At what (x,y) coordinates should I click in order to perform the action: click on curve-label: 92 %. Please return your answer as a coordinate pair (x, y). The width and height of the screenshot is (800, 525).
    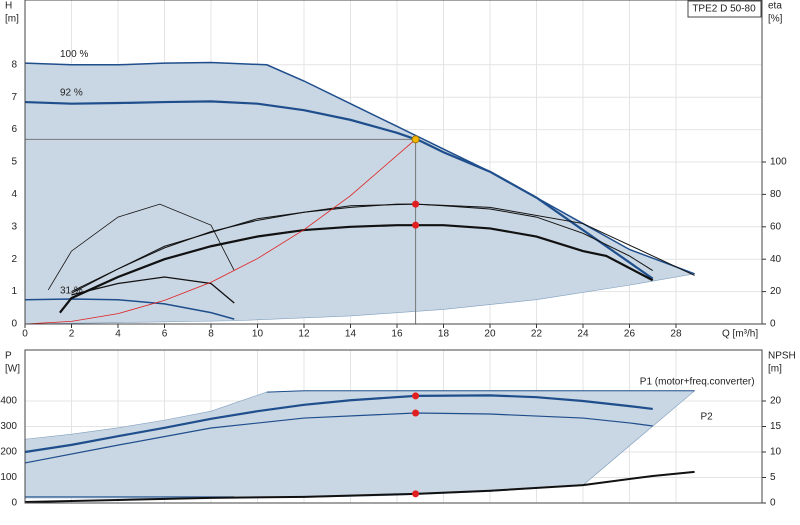
    Looking at the image, I should click on (71, 93).